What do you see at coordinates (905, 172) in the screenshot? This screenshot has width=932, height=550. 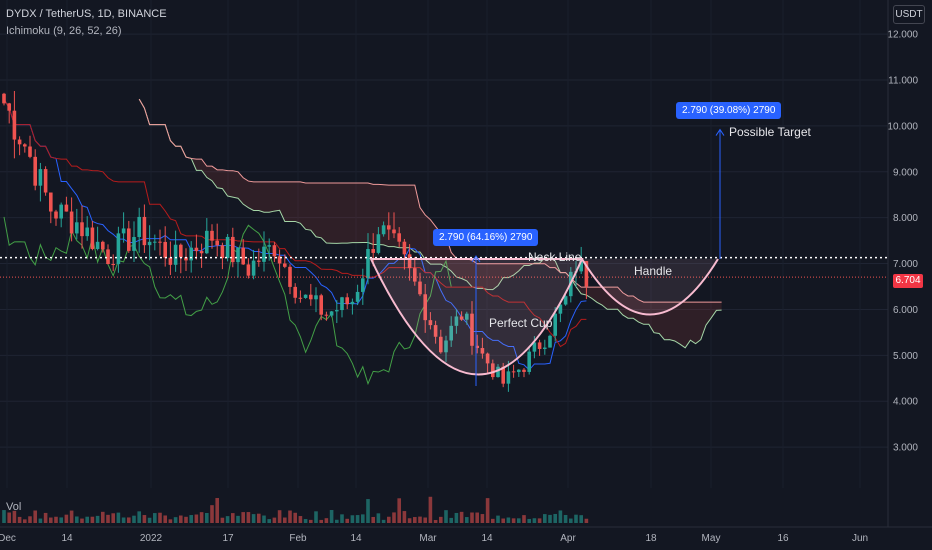 I see `price-tick-label: 9.000` at bounding box center [905, 172].